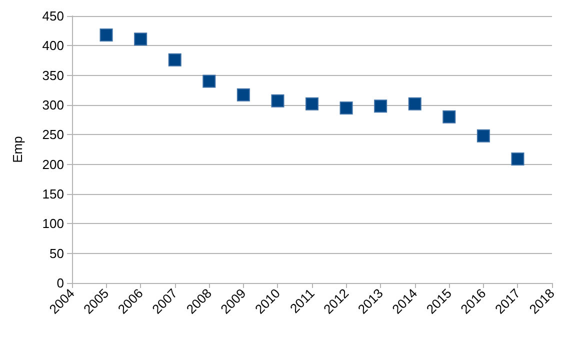  Describe the element at coordinates (53, 194) in the screenshot. I see `y-tick-label: 150` at that location.